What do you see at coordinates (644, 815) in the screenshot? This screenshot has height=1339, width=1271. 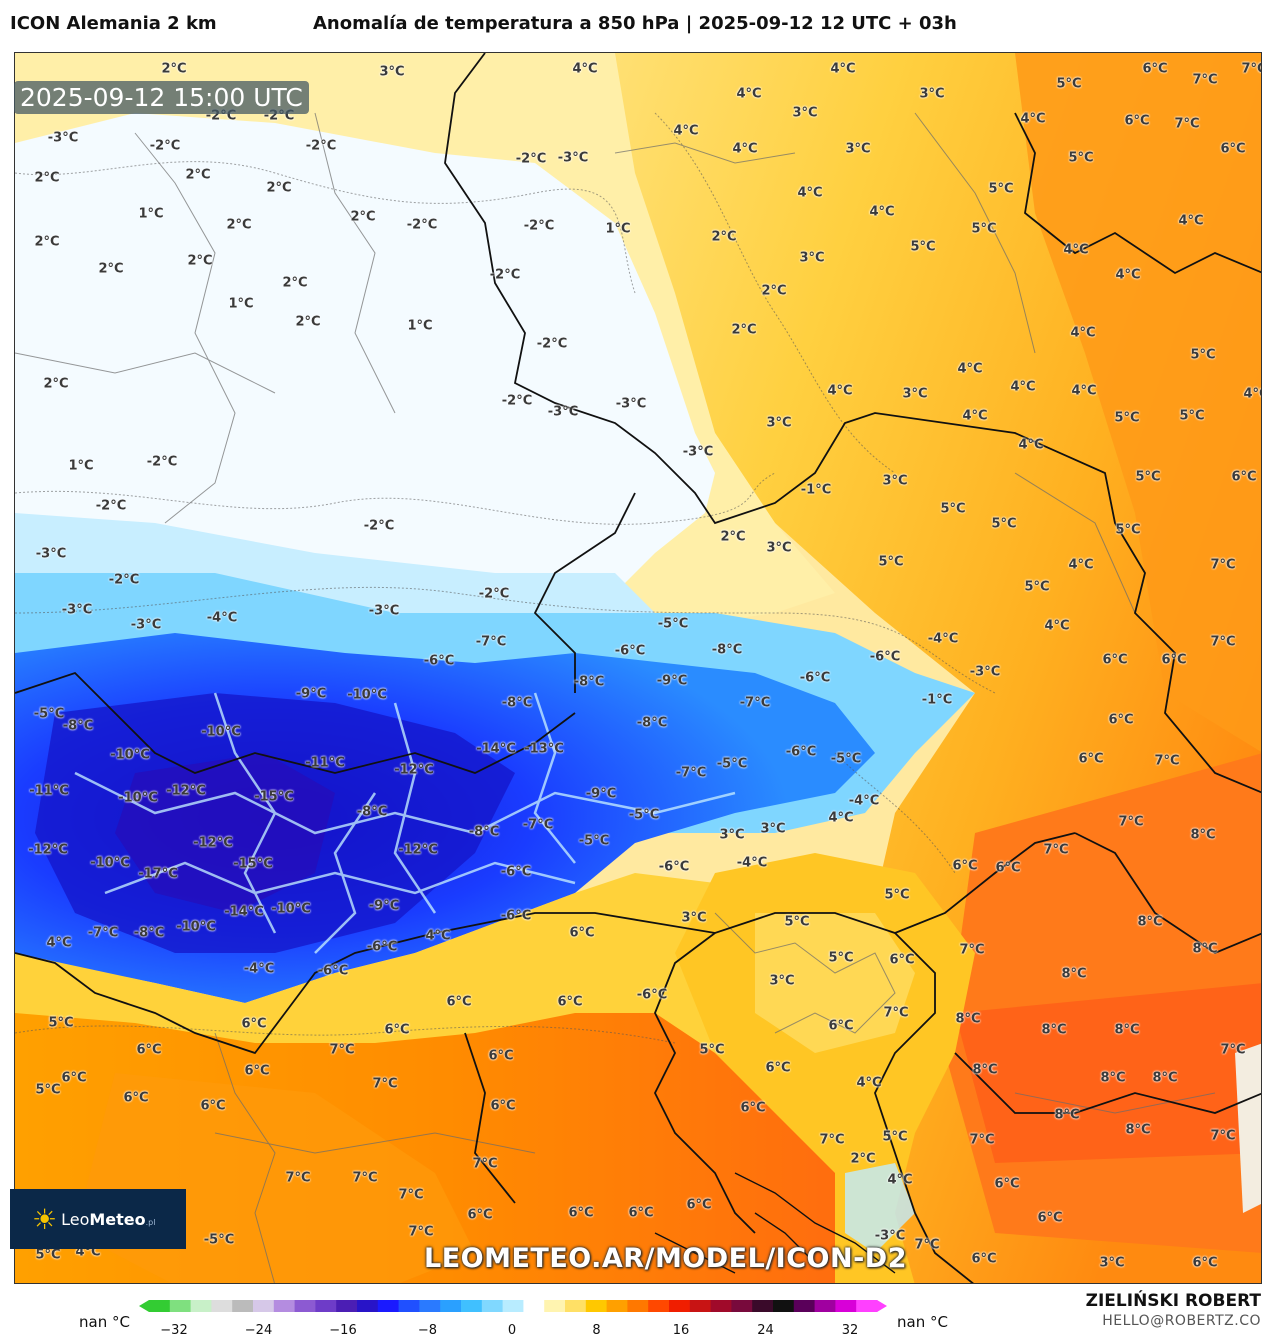 I see `temperature-label: -5°C` at bounding box center [644, 815].